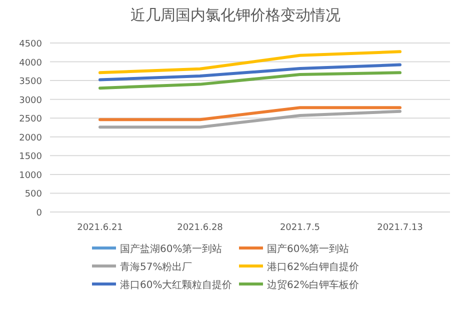  Describe the element at coordinates (30, 63) in the screenshot. I see `y-tick-label: 4000` at that location.